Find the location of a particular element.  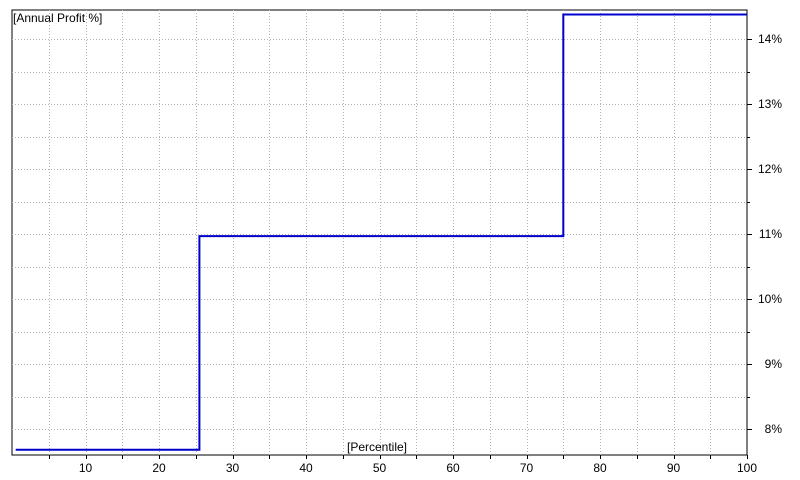

x-tick-label: 20 is located at coordinates (159, 468).